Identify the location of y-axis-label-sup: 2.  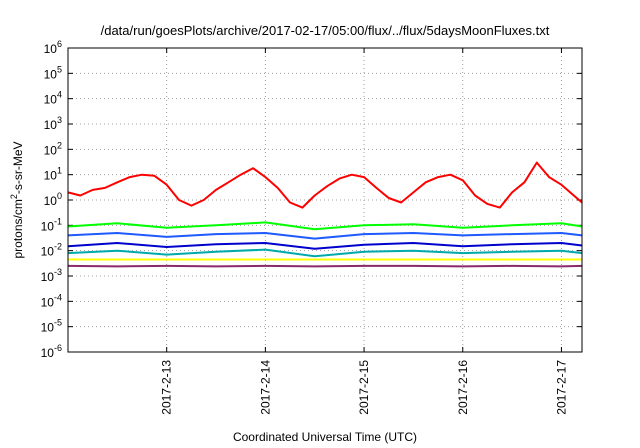
(14, 196).